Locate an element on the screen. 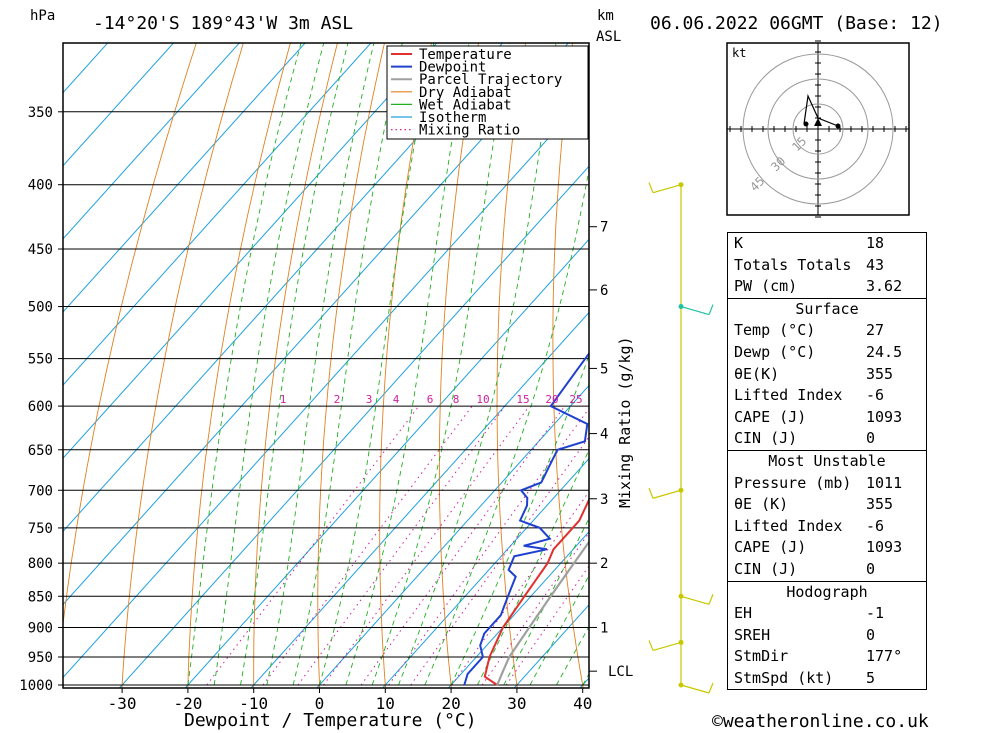 Image resolution: width=1000 pixels, height=733 pixels. parcel-line is located at coordinates (542, 613).